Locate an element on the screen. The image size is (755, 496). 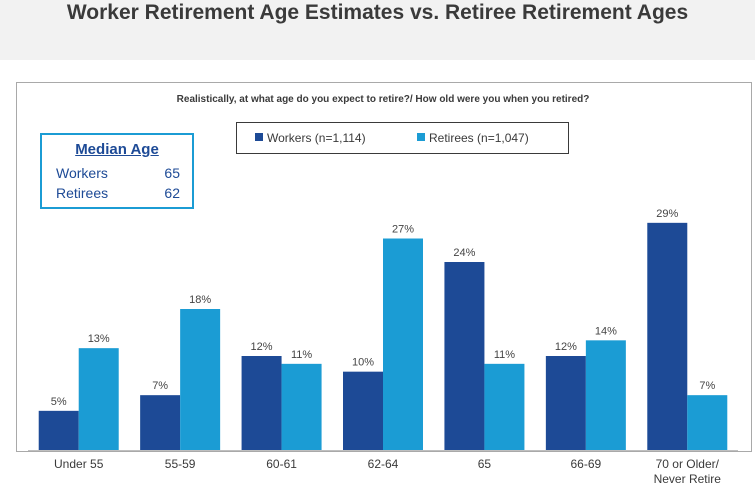
value-label-retirees-5: 11% is located at coordinates (504, 355).